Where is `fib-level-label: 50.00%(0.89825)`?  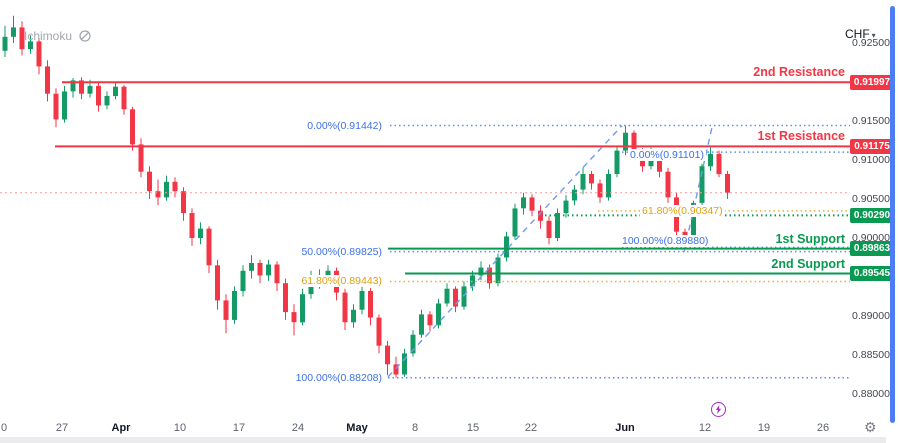
fib-level-label: 50.00%(0.89825) is located at coordinates (341, 251).